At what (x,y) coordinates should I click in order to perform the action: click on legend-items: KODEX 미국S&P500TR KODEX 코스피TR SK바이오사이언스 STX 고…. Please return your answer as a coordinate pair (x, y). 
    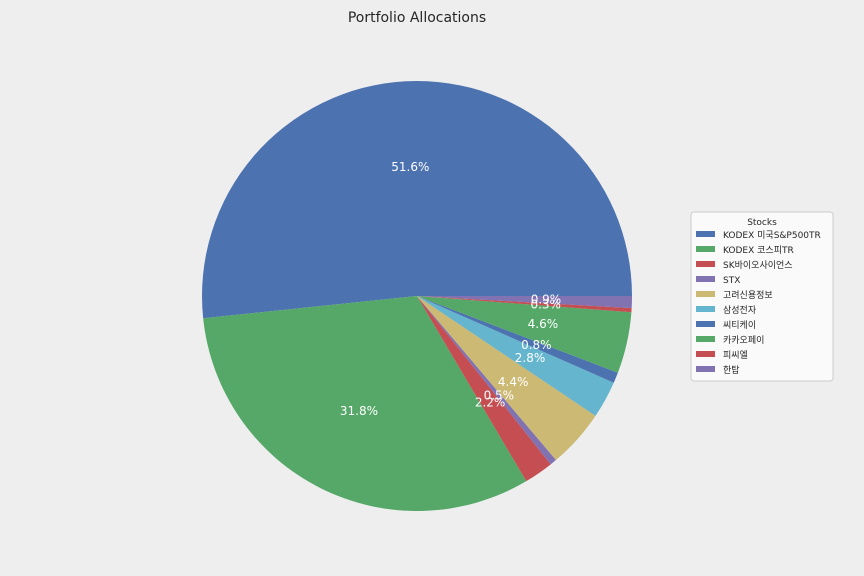
    Looking at the image, I should click on (758, 303).